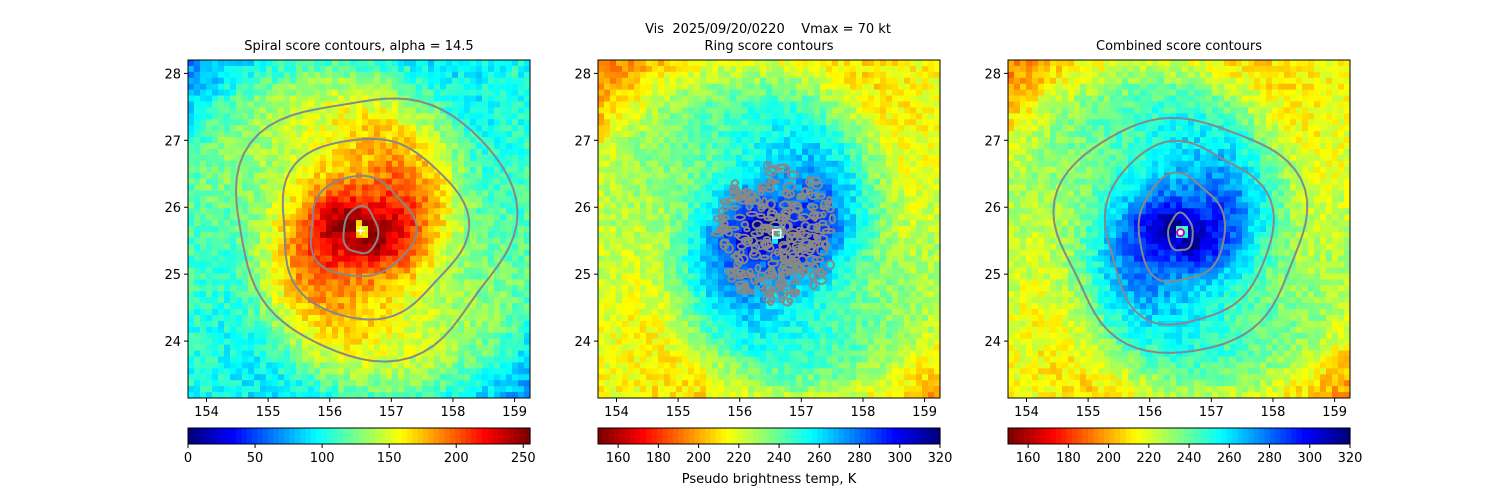 This screenshot has height=500, width=1500. I want to click on colorbar-tick-label: 100, so click(322, 458).